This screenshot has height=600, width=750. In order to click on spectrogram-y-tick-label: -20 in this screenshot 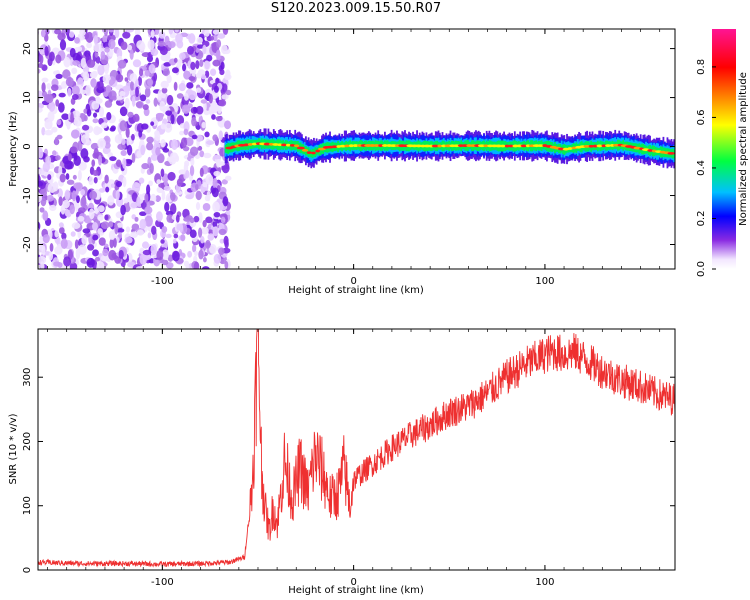, I will do `click(27, 244)`.